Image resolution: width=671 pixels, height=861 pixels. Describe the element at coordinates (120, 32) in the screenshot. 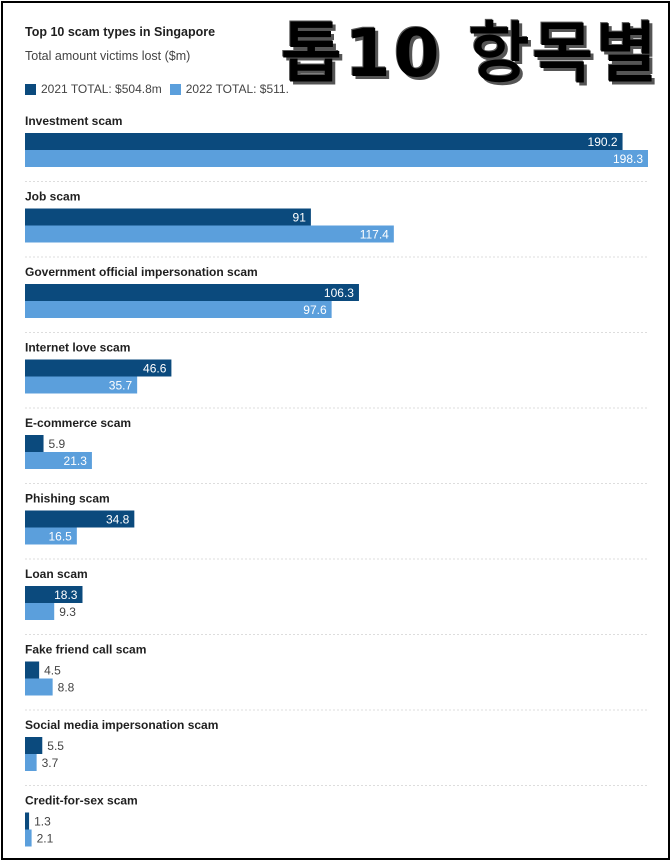

I see `chart-title: Top 10 scam types in Singapore` at that location.